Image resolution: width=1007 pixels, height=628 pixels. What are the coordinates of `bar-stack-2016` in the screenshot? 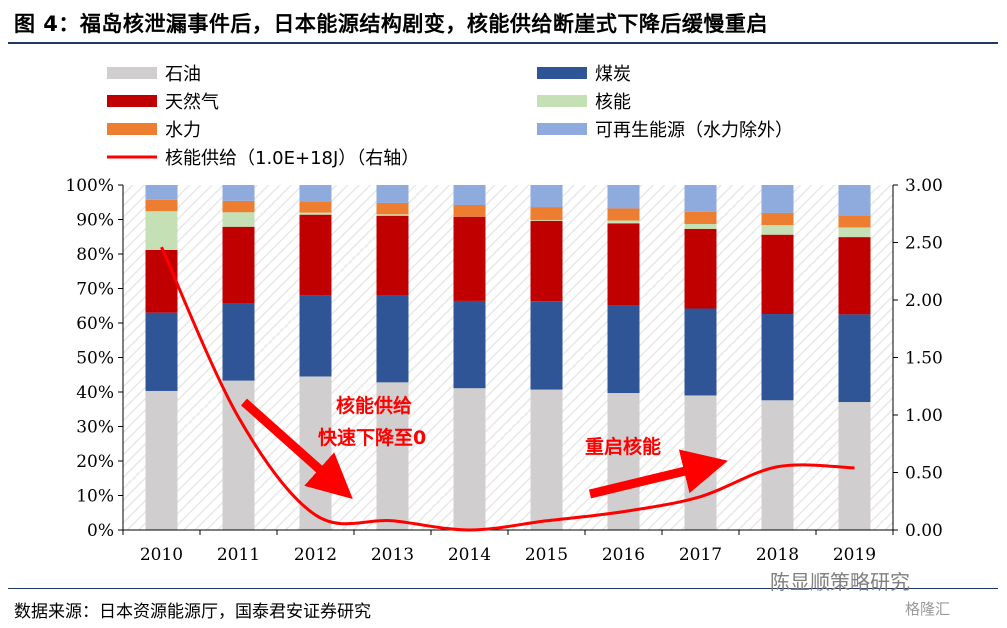 It's located at (623, 357).